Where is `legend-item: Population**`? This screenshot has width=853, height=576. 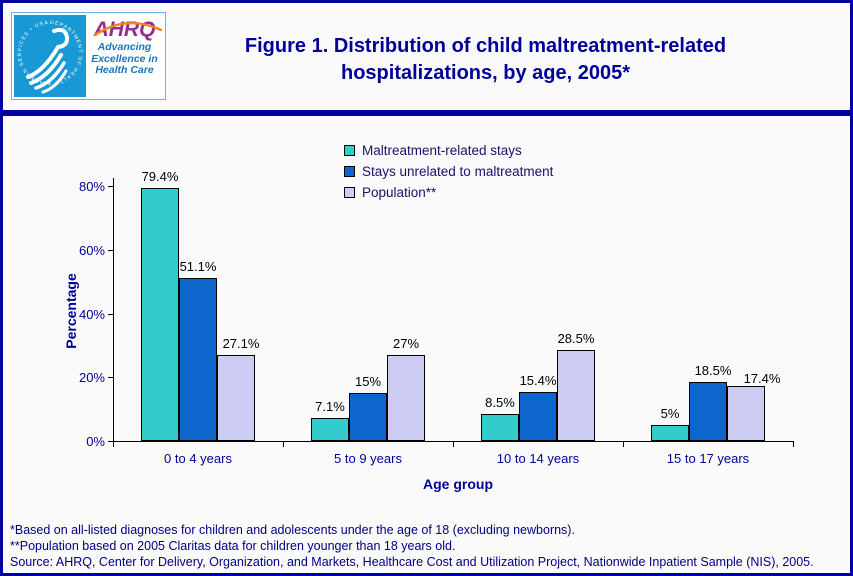 legend-item: Population** is located at coordinates (448, 192).